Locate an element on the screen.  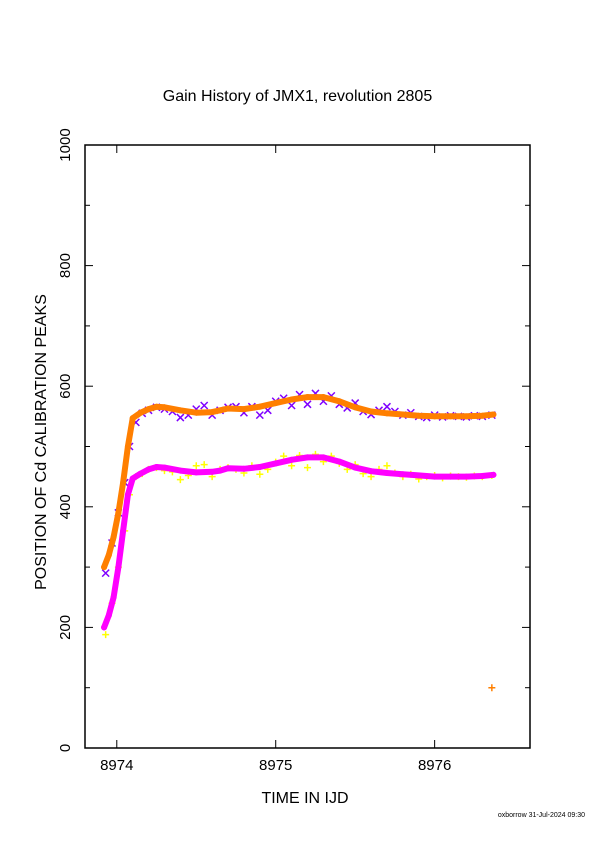
footer-timestamp: oxborrow 31-Jul-2024 09:30 is located at coordinates (541, 815).